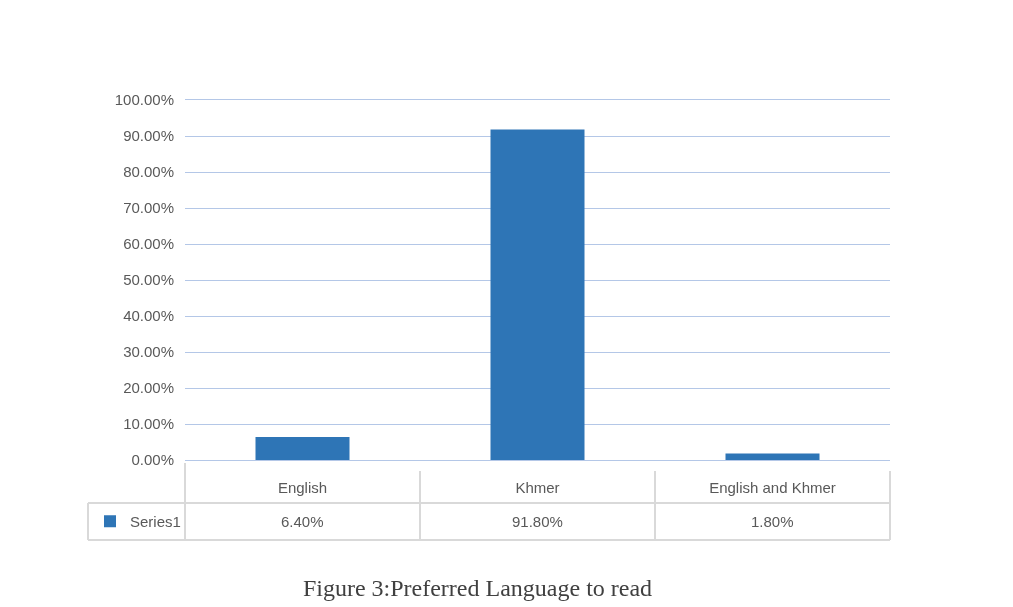 The width and height of the screenshot is (1013, 607). What do you see at coordinates (148, 208) in the screenshot?
I see `y-tick-label: 70.00%` at bounding box center [148, 208].